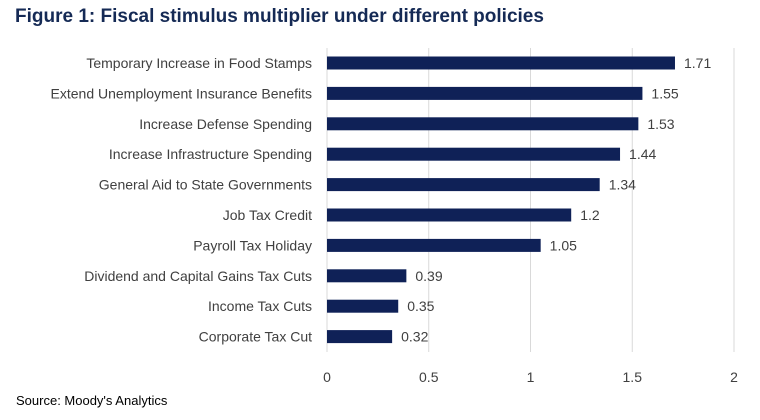  I want to click on x-axis-ticks: 0 0.5 1 1.5 2, so click(530, 377).